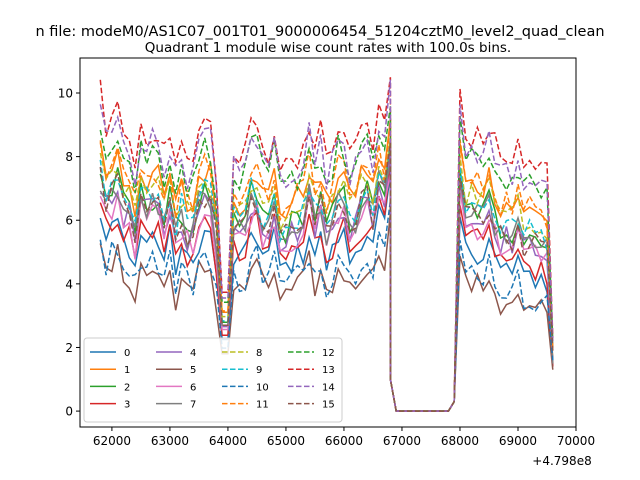 This screenshot has height=480, width=640. Describe the element at coordinates (69, 252) in the screenshot. I see `y-axis: 0 2 4 6 8 10` at that location.